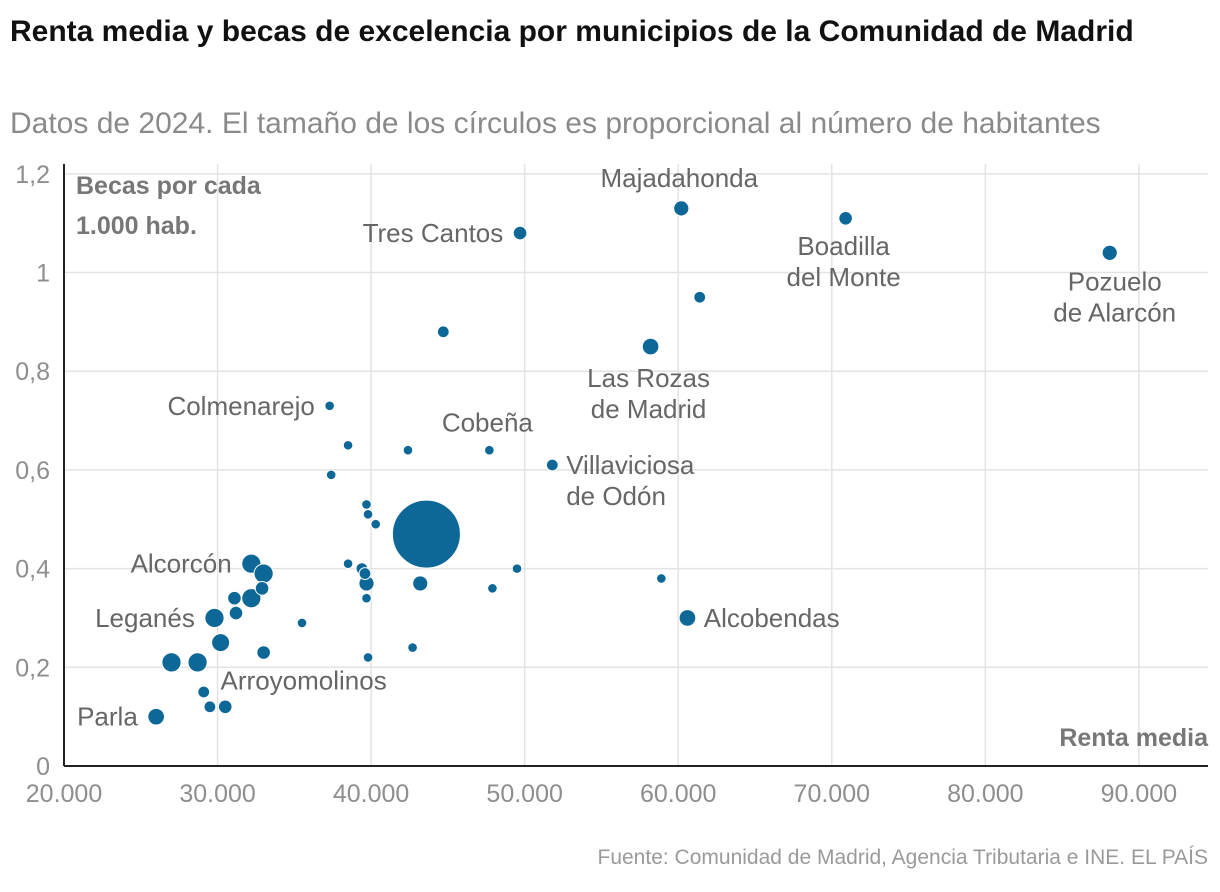 Image resolution: width=1220 pixels, height=892 pixels. I want to click on point-label-line: Cobeña, so click(488, 422).